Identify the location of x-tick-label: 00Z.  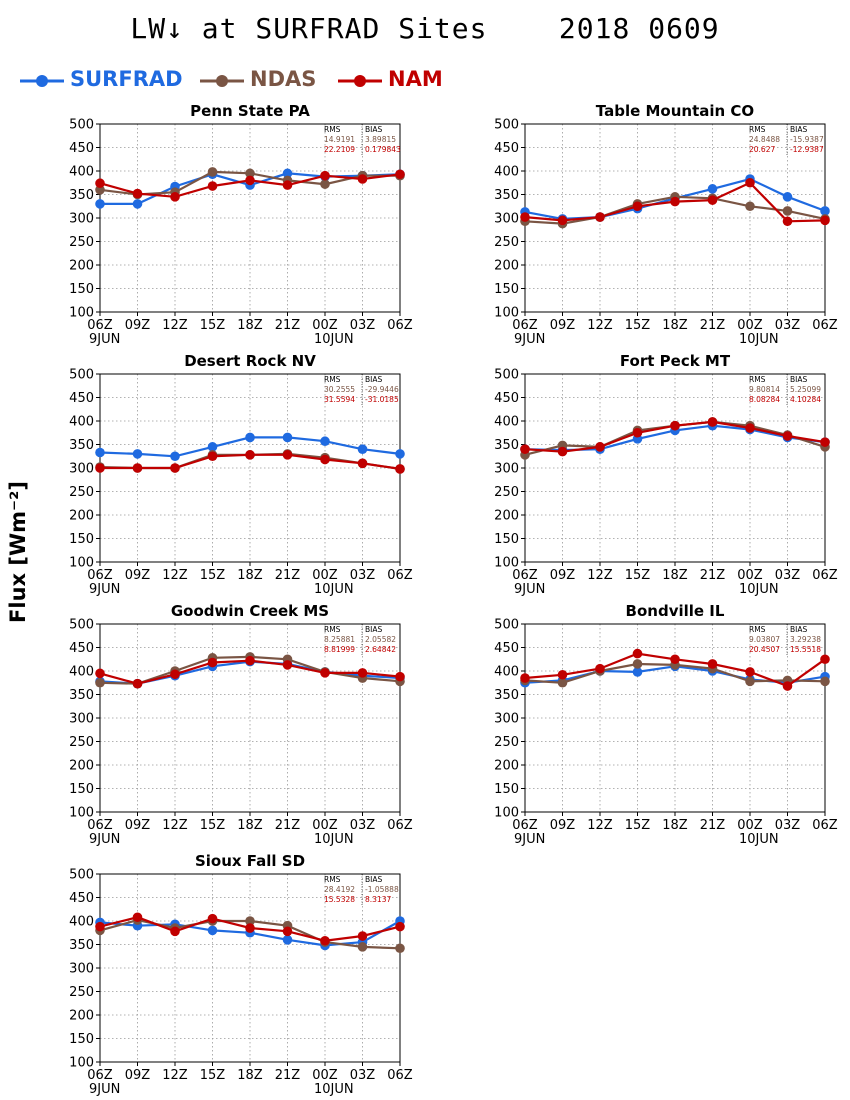
(325, 575).